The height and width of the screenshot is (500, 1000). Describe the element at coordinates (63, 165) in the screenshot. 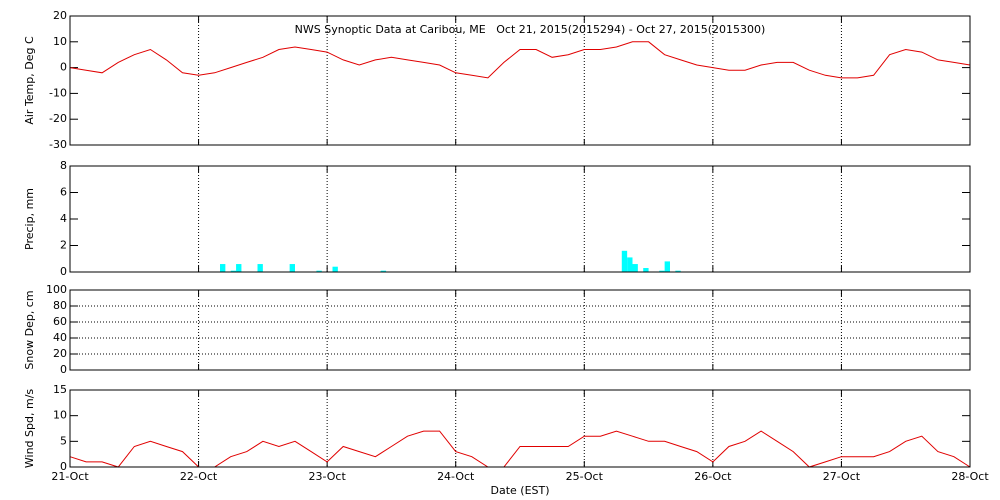

I see `y-tick-label: 8` at that location.